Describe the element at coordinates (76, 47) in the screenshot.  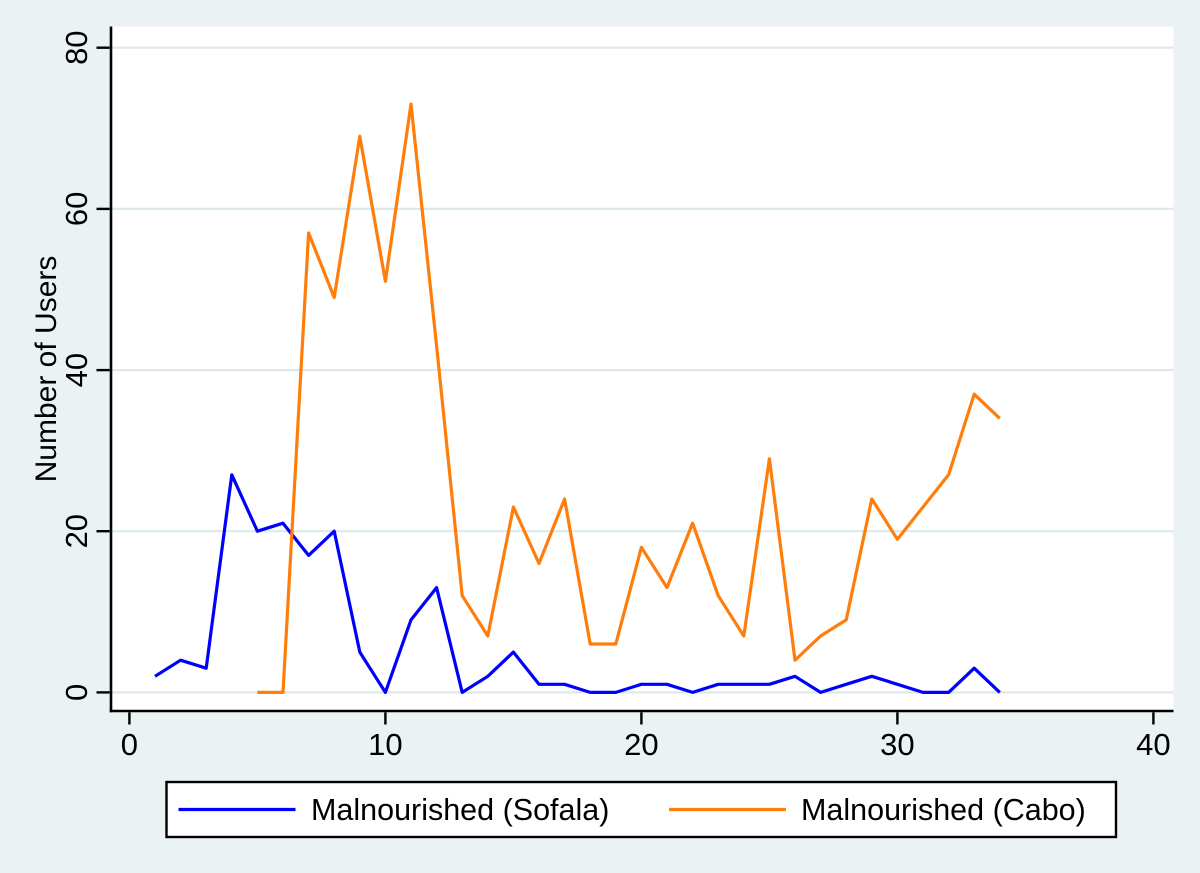
I see `svg-text: 80` at that location.